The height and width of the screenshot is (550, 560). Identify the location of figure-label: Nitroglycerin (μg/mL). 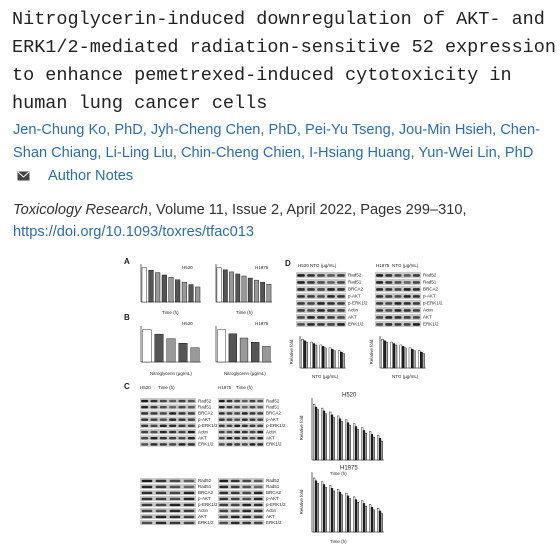
(171, 373).